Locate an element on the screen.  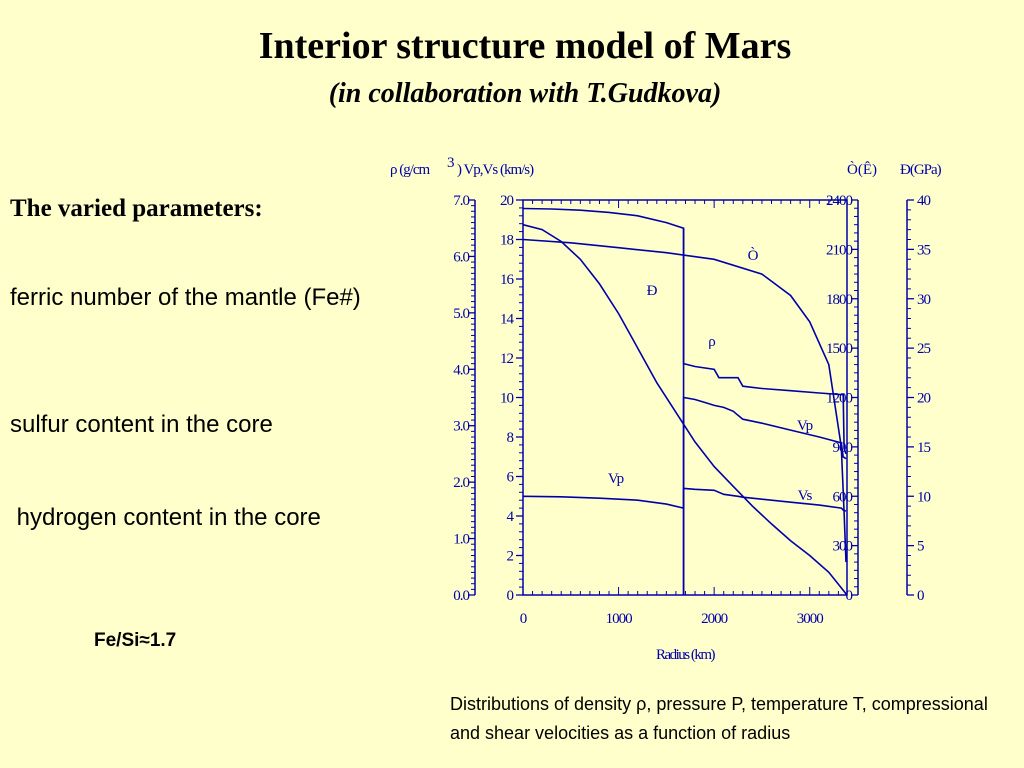
temp-tick-label: 2400 is located at coordinates (839, 201).